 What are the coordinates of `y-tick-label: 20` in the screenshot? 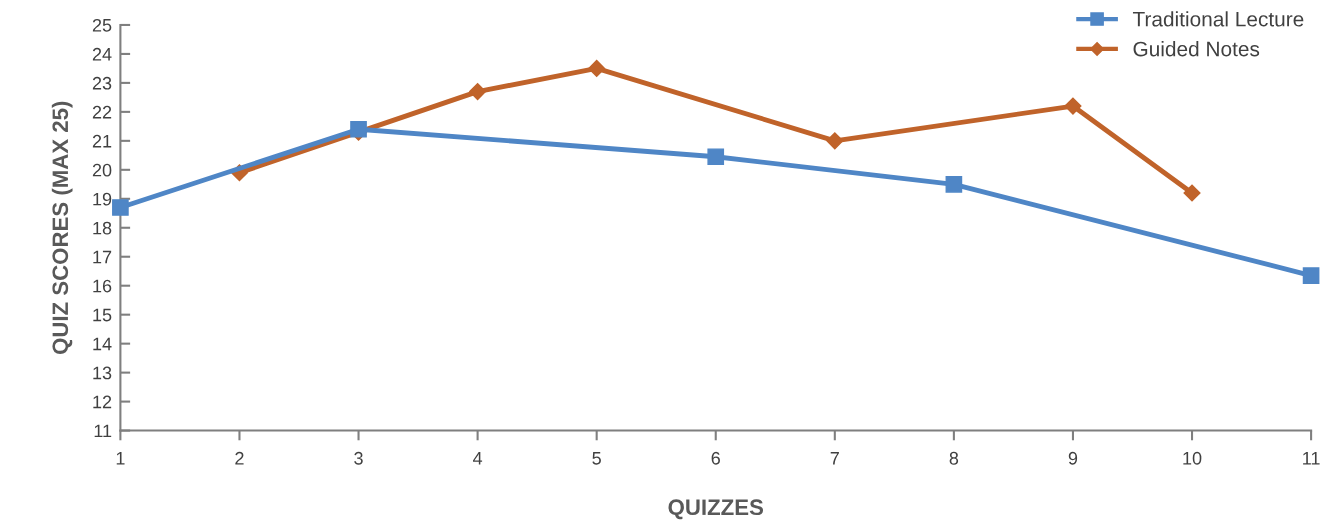 It's located at (102, 170).